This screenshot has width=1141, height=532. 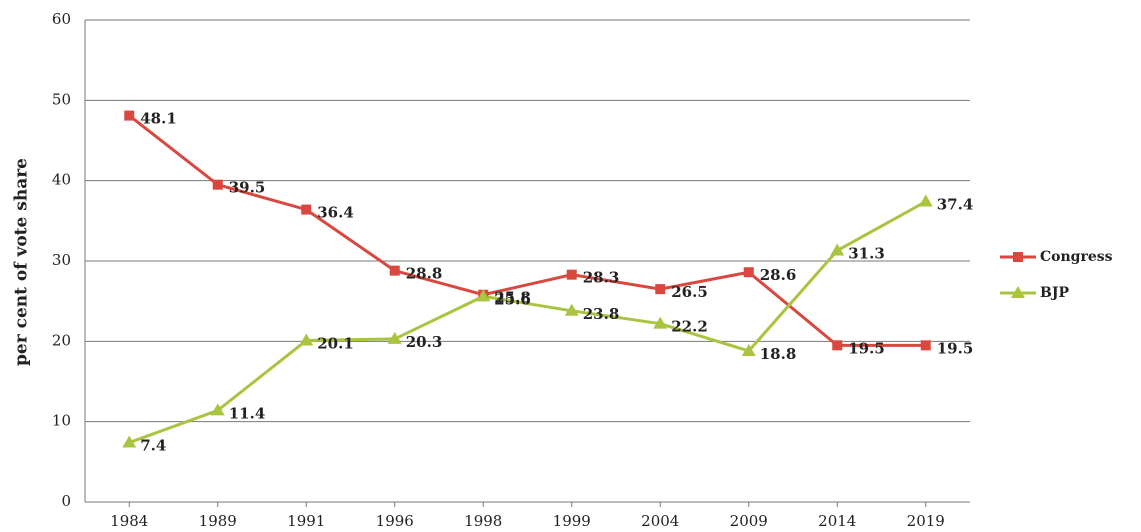 I want to click on y-axis-title: per cent of vote share, so click(x=22, y=262).